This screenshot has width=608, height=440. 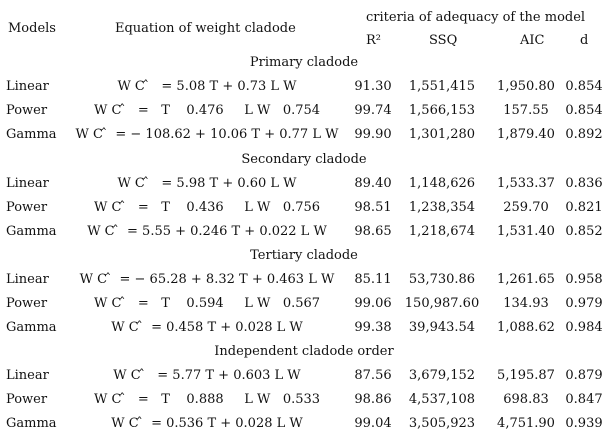 I want to click on r2-cell: 85.11, so click(x=373, y=279).